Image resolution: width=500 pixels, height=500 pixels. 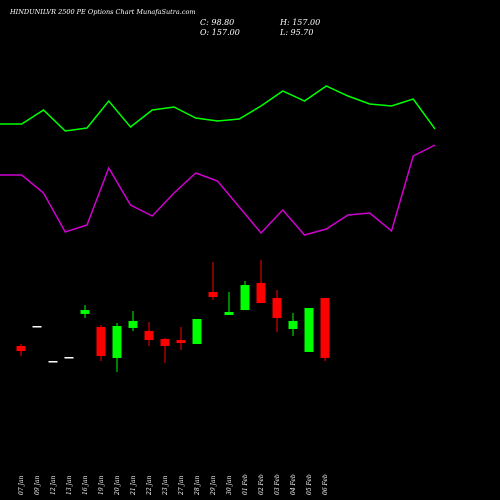 I want to click on x-tick-label: 27 Jan, so click(x=181, y=485).